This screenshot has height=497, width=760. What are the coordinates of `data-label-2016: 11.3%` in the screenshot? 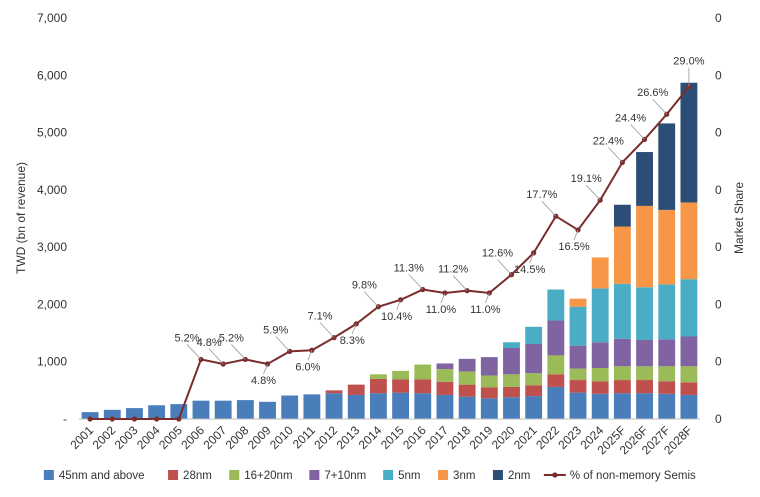 It's located at (409, 269).